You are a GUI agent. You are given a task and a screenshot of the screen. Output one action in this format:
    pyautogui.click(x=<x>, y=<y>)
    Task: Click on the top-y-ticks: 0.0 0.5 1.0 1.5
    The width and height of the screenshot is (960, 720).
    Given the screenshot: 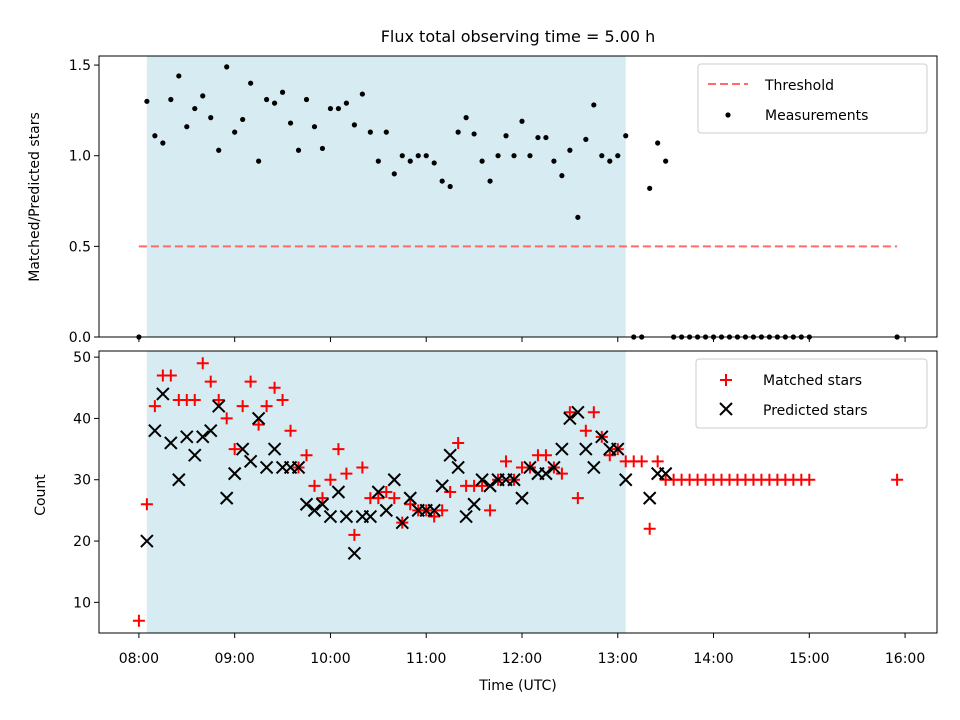 What is the action you would take?
    pyautogui.click(x=84, y=202)
    